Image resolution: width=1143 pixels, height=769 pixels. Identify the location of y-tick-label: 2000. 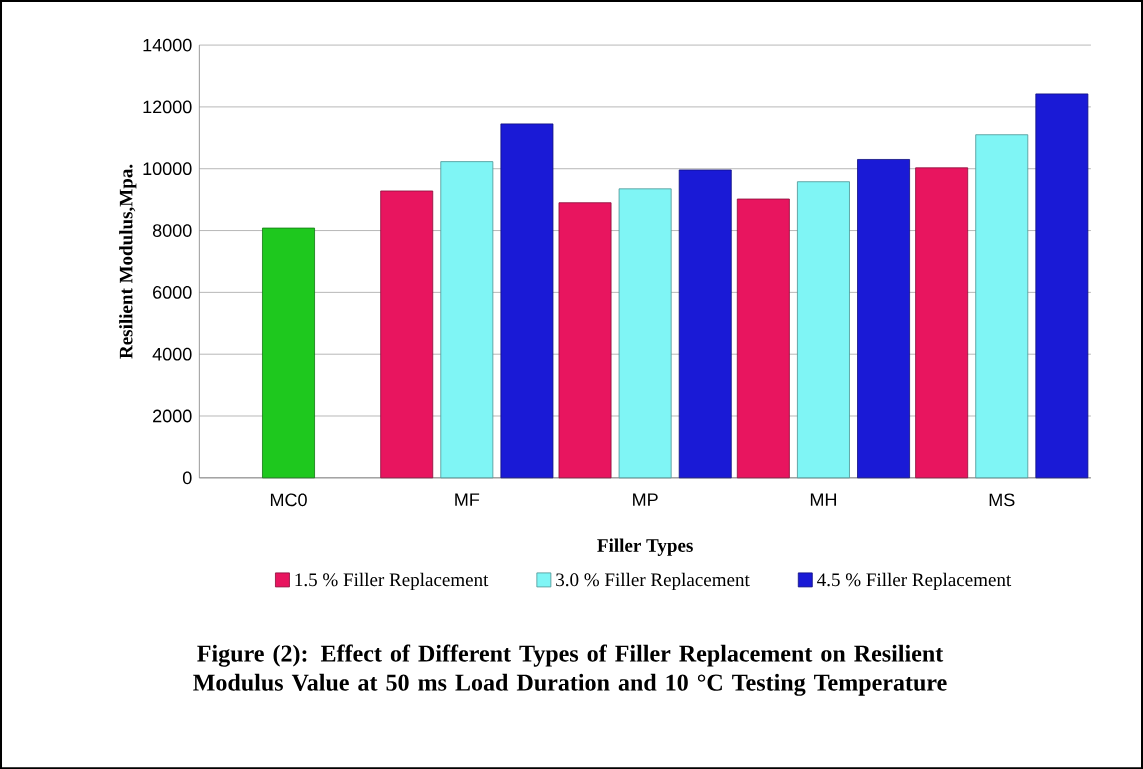
(172, 416).